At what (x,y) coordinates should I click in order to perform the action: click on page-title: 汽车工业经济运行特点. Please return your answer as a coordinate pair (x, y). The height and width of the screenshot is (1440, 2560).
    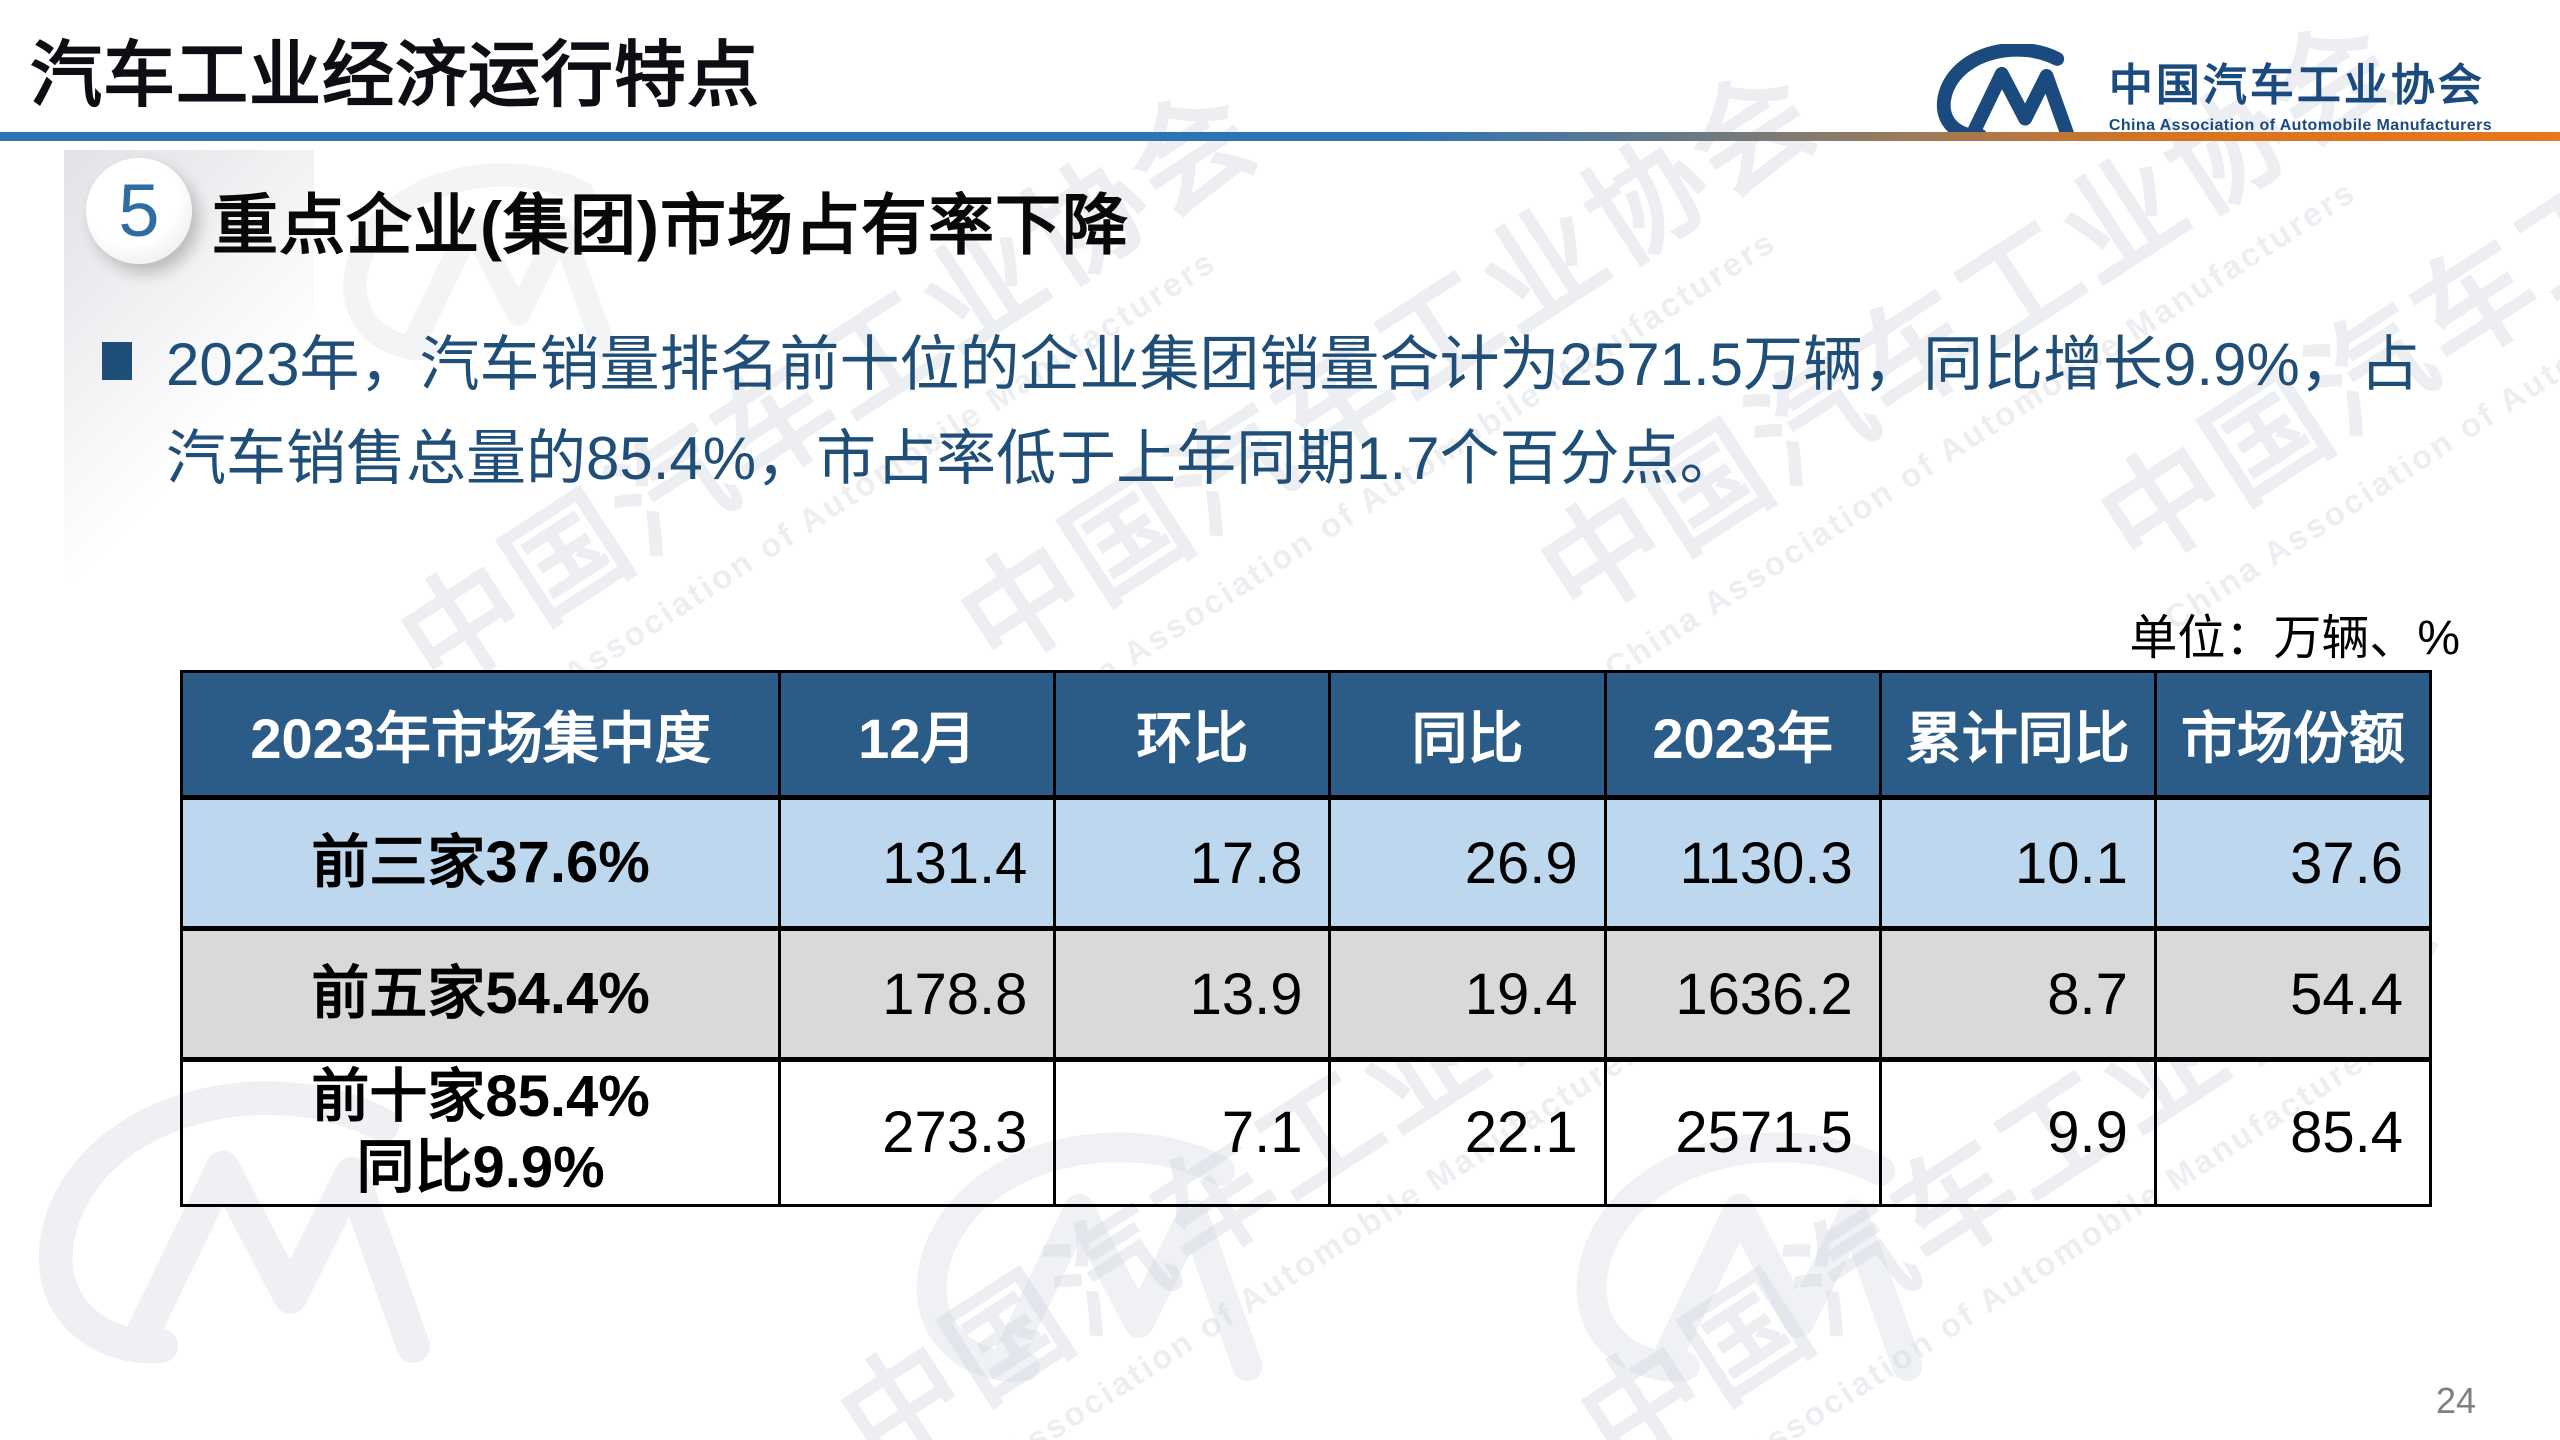
    Looking at the image, I should click on (395, 76).